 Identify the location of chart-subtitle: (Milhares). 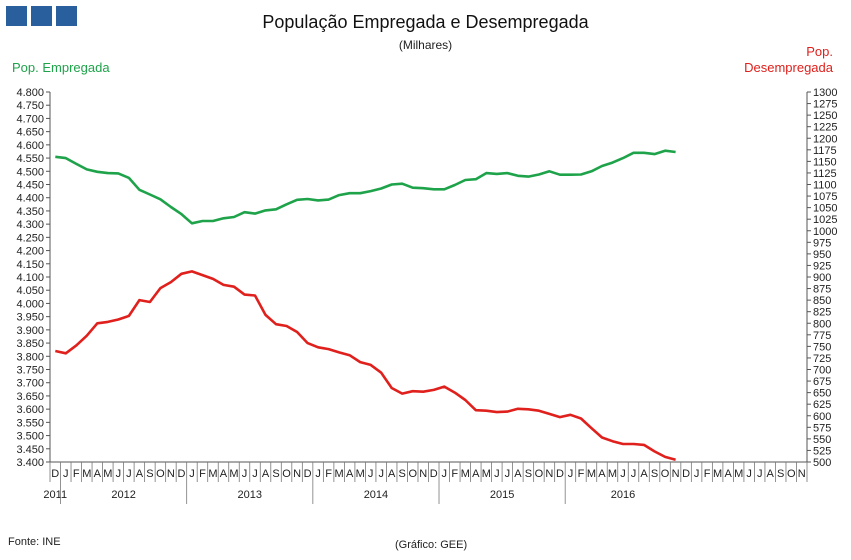
(425, 45).